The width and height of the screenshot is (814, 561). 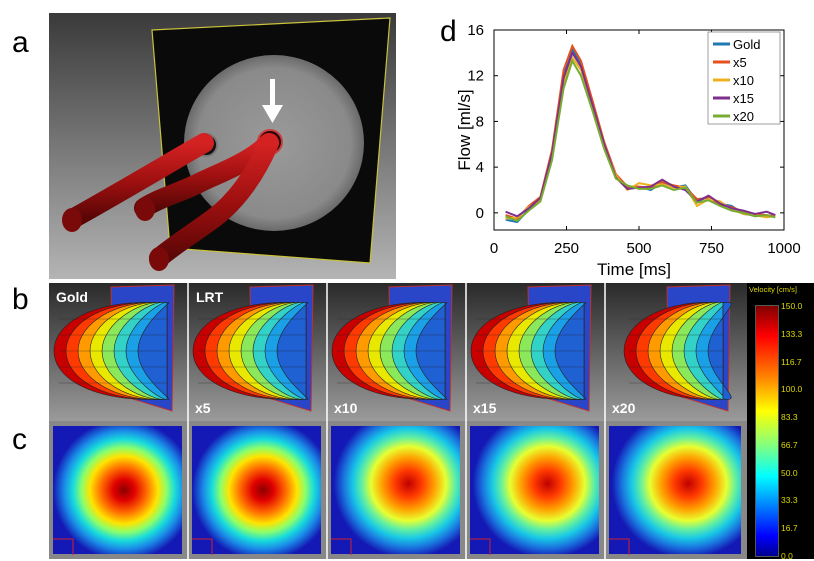 I want to click on y-axis-label: Flow [ml/s], so click(x=464, y=129).